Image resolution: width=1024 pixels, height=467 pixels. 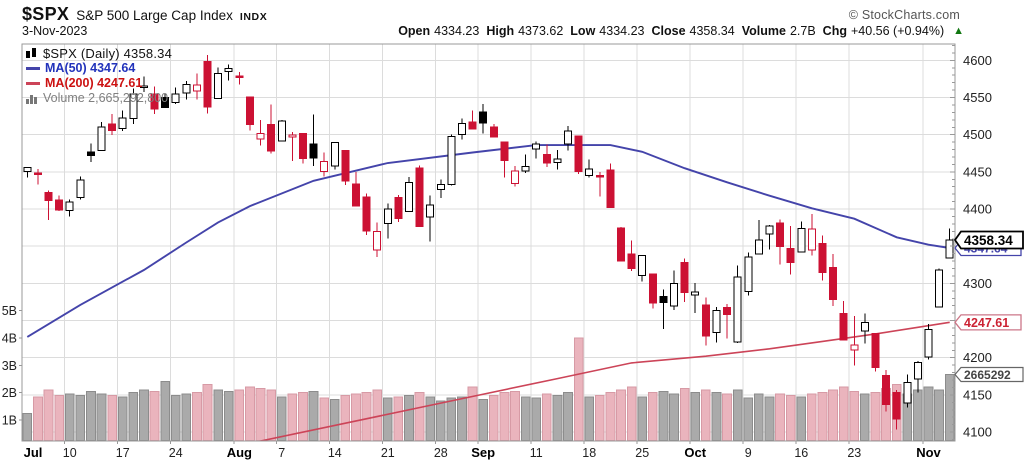 I want to click on volume-callout, so click(x=989, y=374).